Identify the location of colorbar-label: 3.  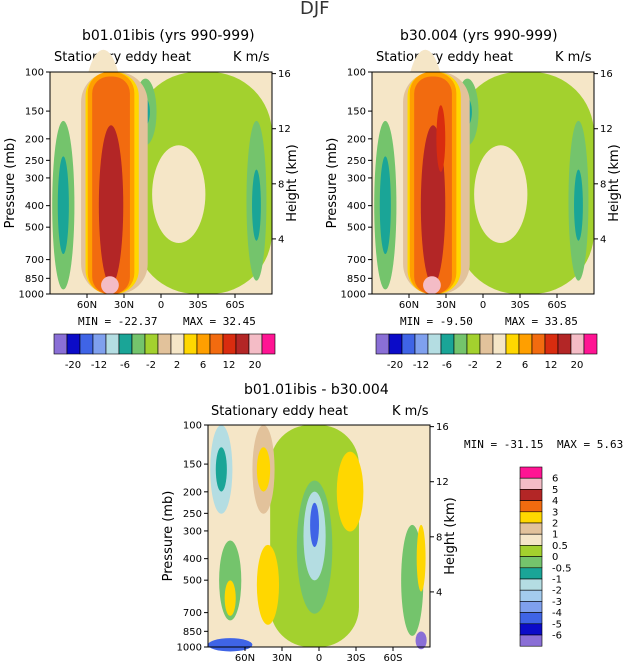
(555, 512).